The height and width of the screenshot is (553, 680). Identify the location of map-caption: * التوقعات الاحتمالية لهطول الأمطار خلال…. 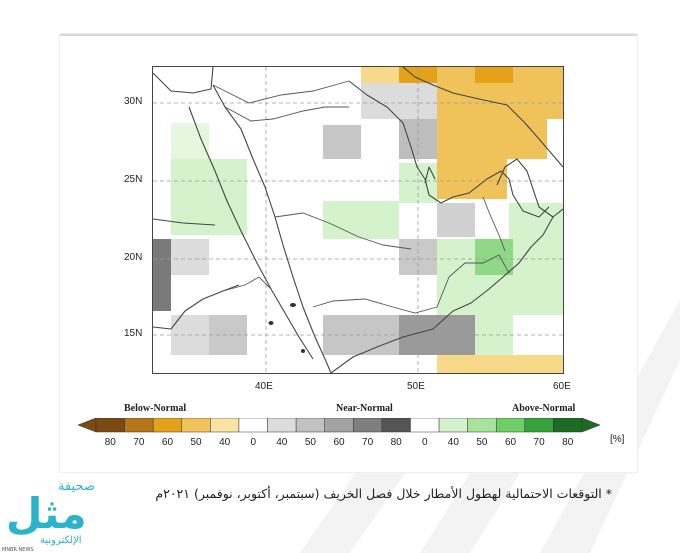
(383, 493).